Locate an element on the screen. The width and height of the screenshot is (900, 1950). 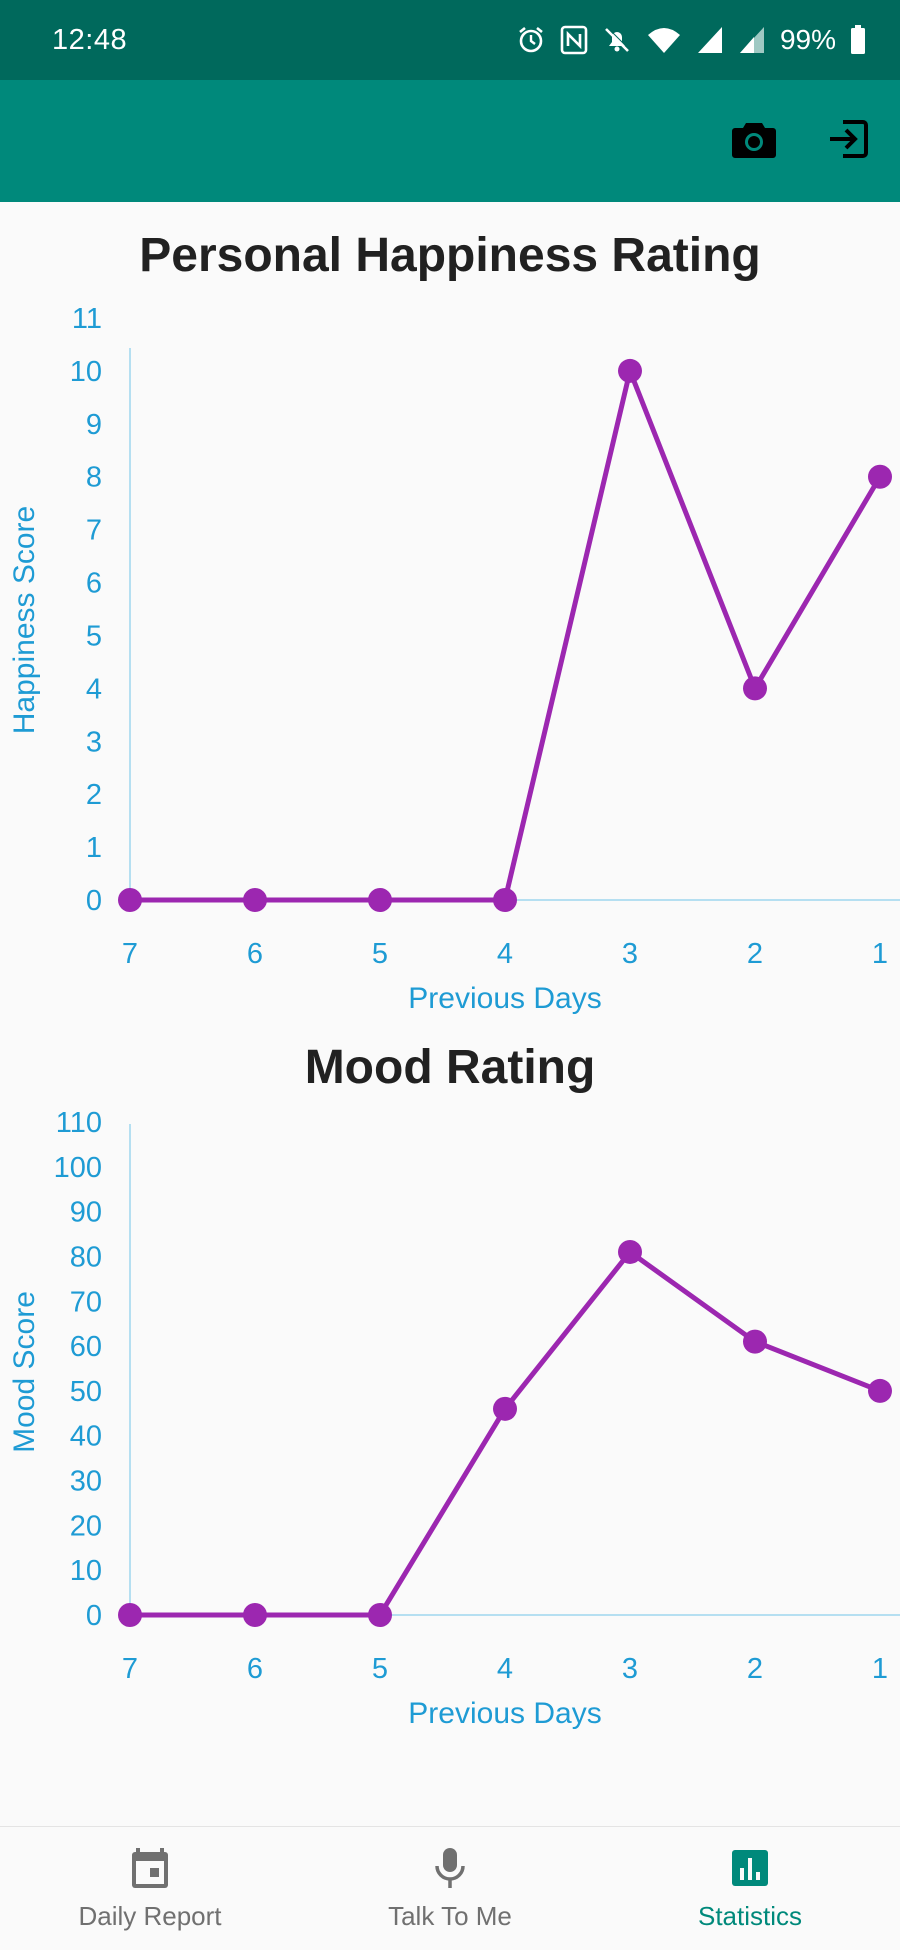
y-tick-label: 90 is located at coordinates (86, 1213).